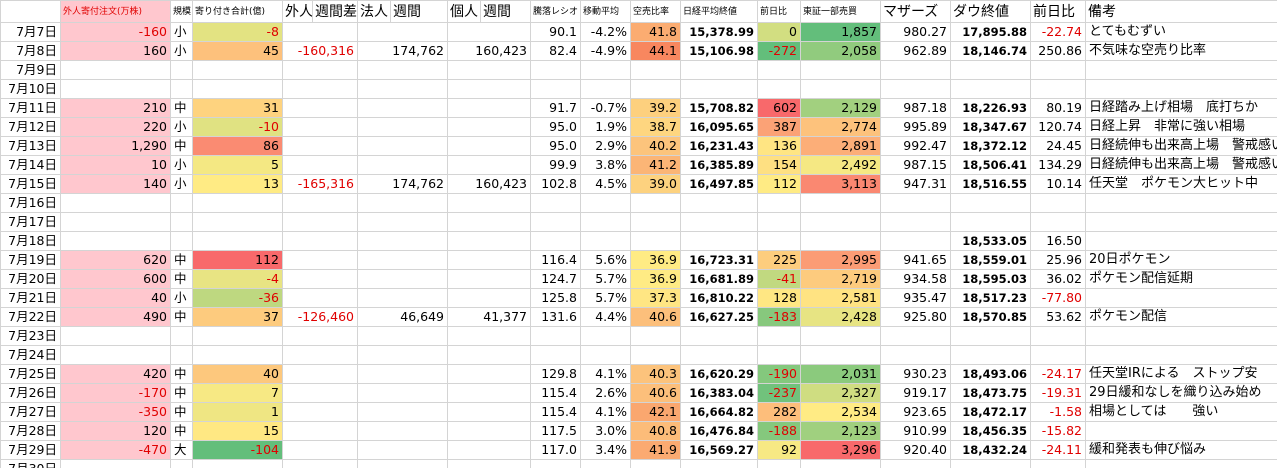 This screenshot has width=1277, height=468. I want to click on date-cell: 7月29日, so click(30, 450).